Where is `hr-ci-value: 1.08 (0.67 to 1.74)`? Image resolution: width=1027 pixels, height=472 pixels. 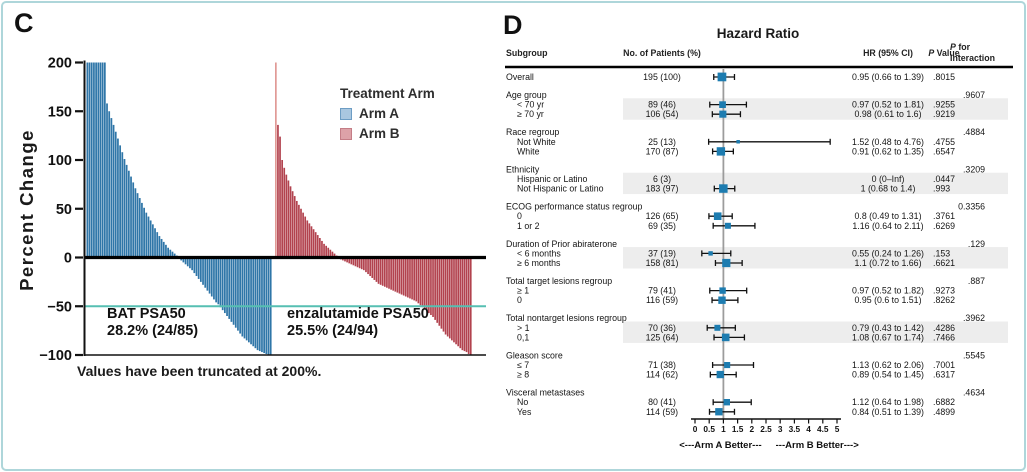
hr-ci-value: 1.08 (0.67 to 1.74) is located at coordinates (888, 337).